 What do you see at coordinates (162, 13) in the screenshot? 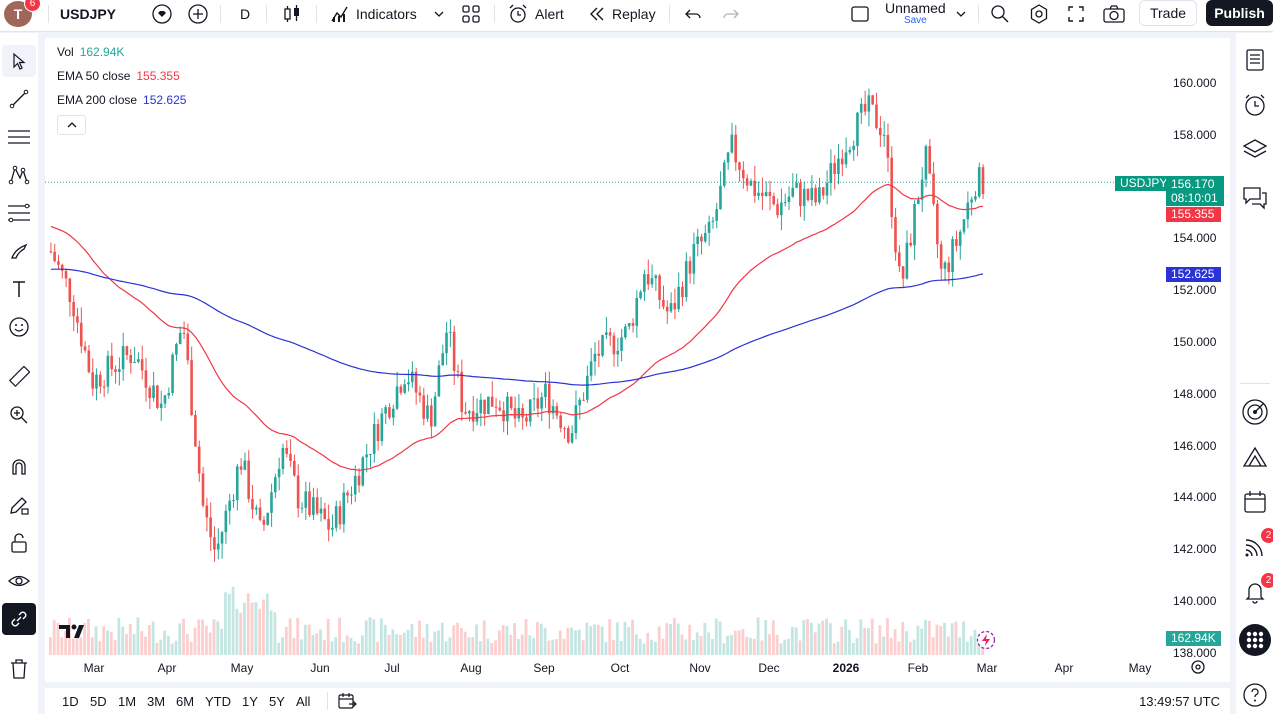
I see `compare-diamond-icon` at bounding box center [162, 13].